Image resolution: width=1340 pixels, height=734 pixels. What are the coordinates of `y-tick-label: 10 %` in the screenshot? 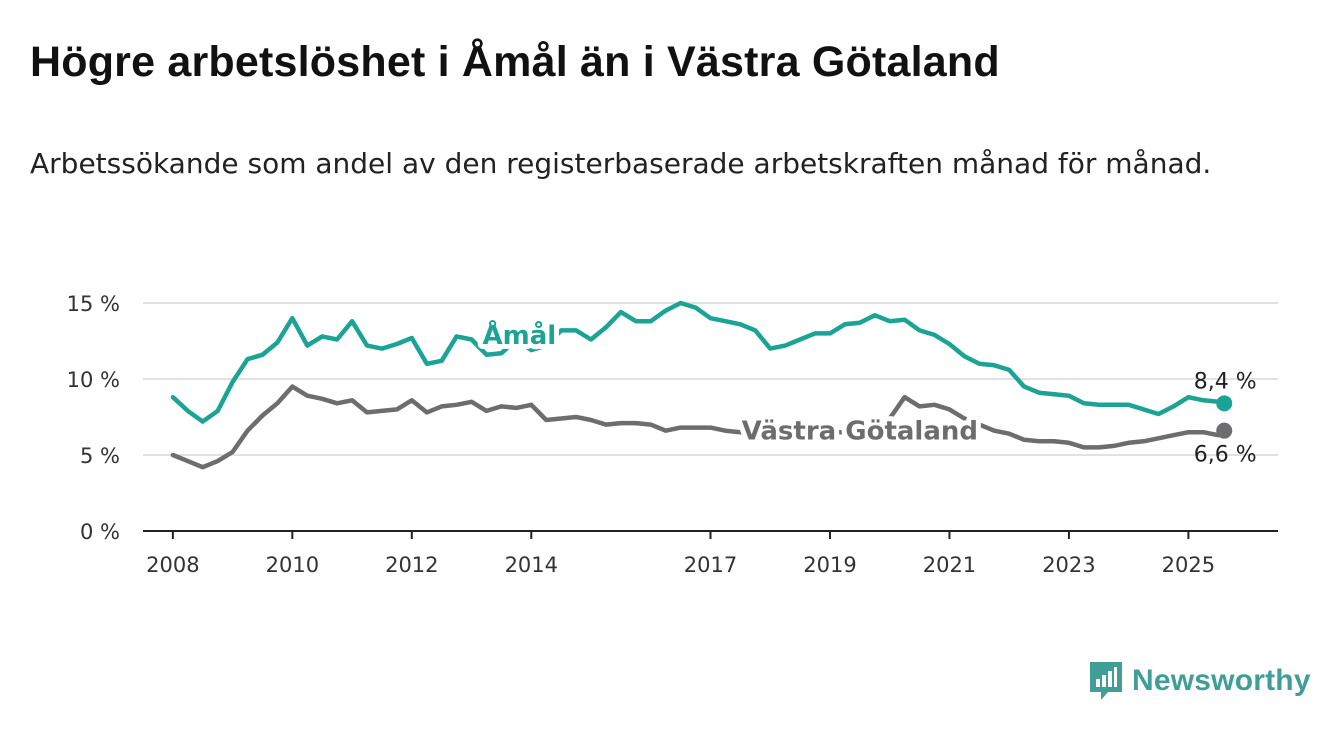 It's located at (93, 380).